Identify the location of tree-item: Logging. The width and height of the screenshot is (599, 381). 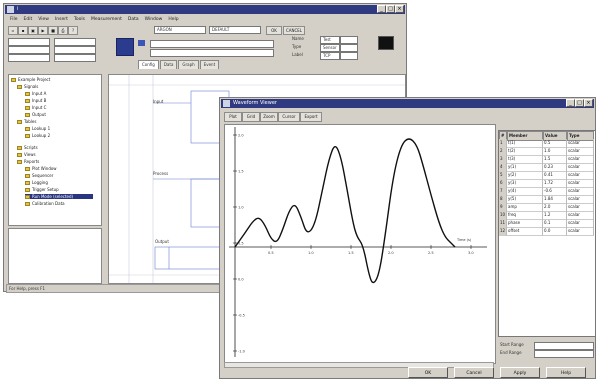
(36, 182).